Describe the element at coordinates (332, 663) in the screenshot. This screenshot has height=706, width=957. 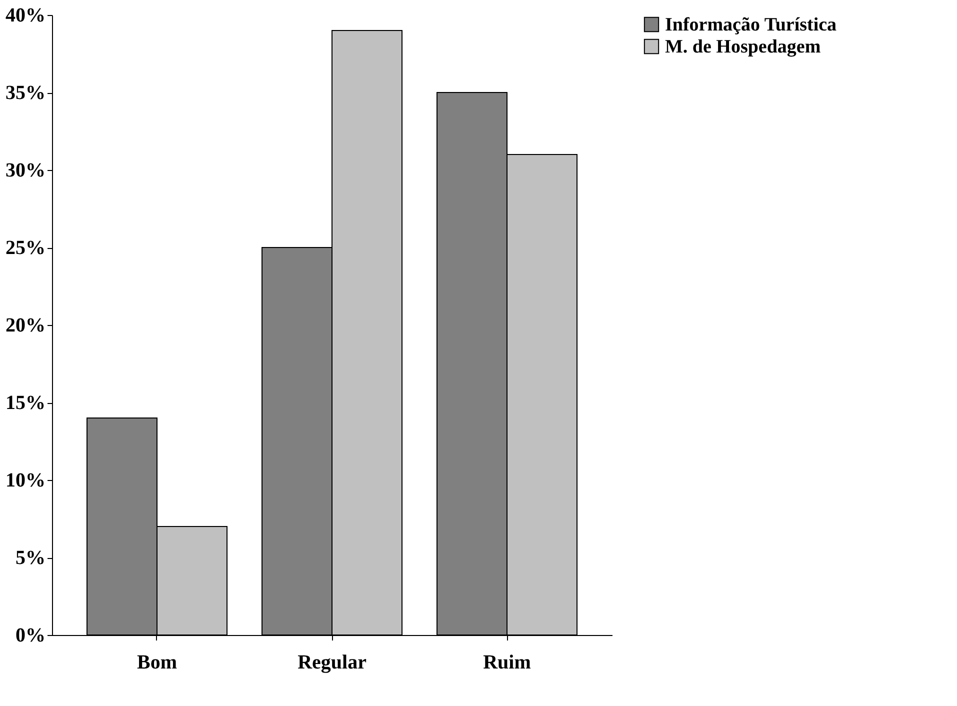
I see `x-tick-label: Regular` at that location.